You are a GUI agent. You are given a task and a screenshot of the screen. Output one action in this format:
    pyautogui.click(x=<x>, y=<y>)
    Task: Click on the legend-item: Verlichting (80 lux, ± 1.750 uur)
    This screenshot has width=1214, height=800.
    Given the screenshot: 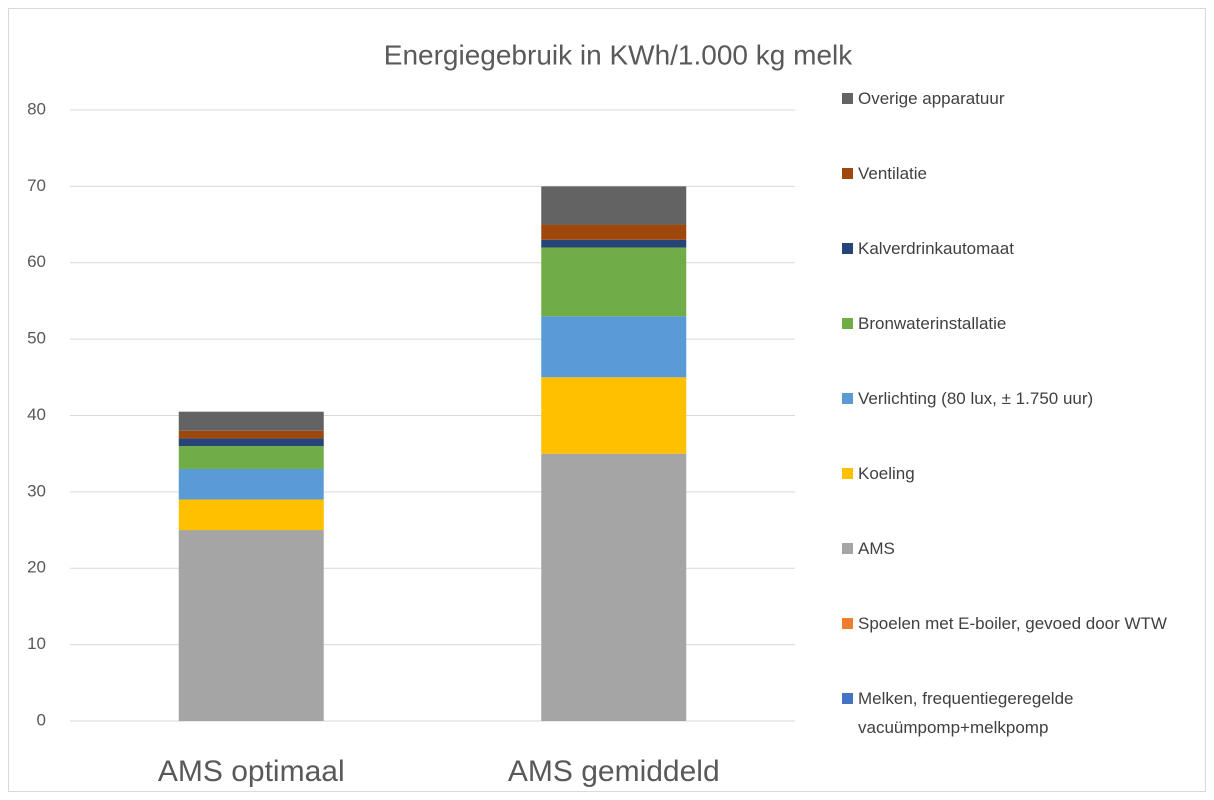 What is the action you would take?
    pyautogui.click(x=1017, y=398)
    